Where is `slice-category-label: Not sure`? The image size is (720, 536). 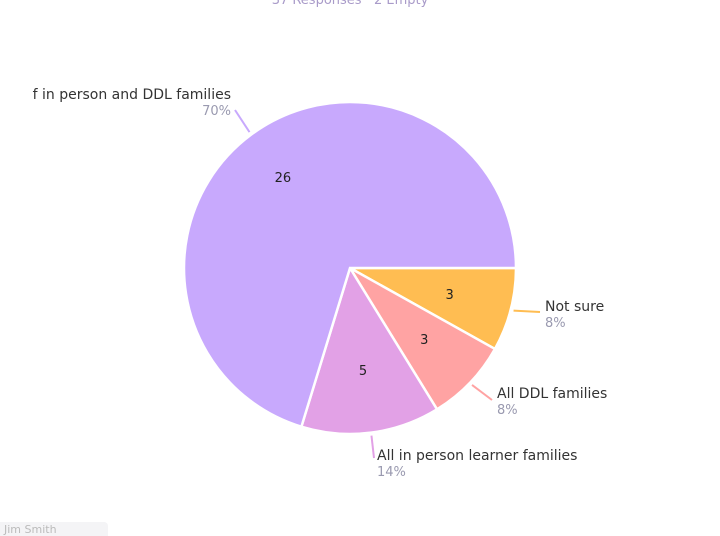
slice-category-label: Not sure is located at coordinates (574, 307).